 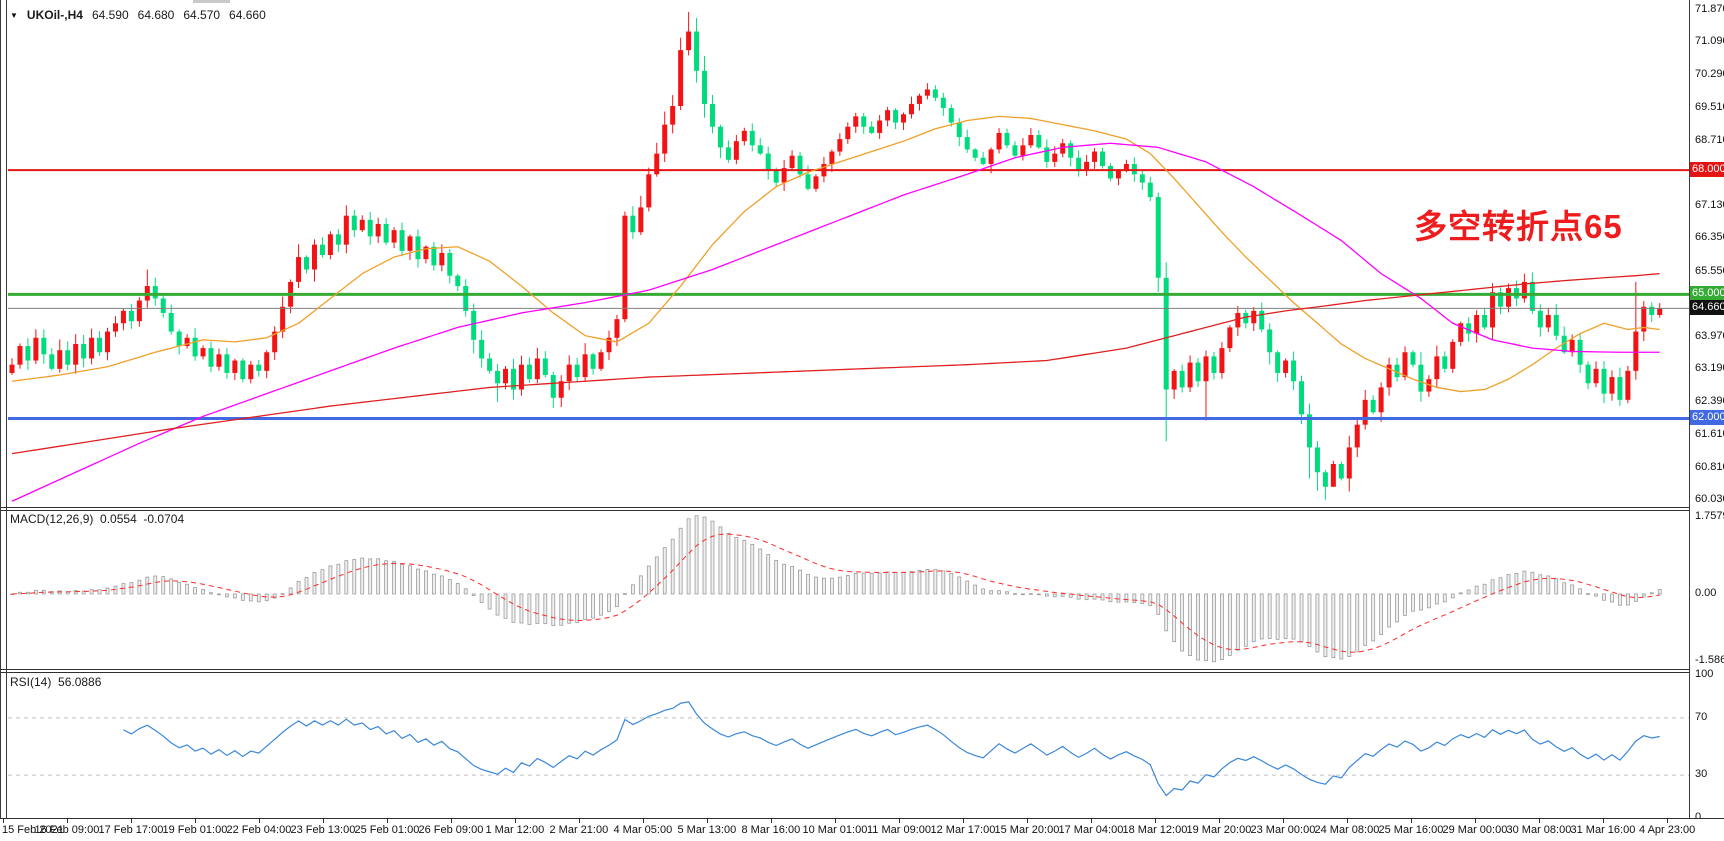 I want to click on price-tick-label: 62.390, so click(x=1709, y=401).